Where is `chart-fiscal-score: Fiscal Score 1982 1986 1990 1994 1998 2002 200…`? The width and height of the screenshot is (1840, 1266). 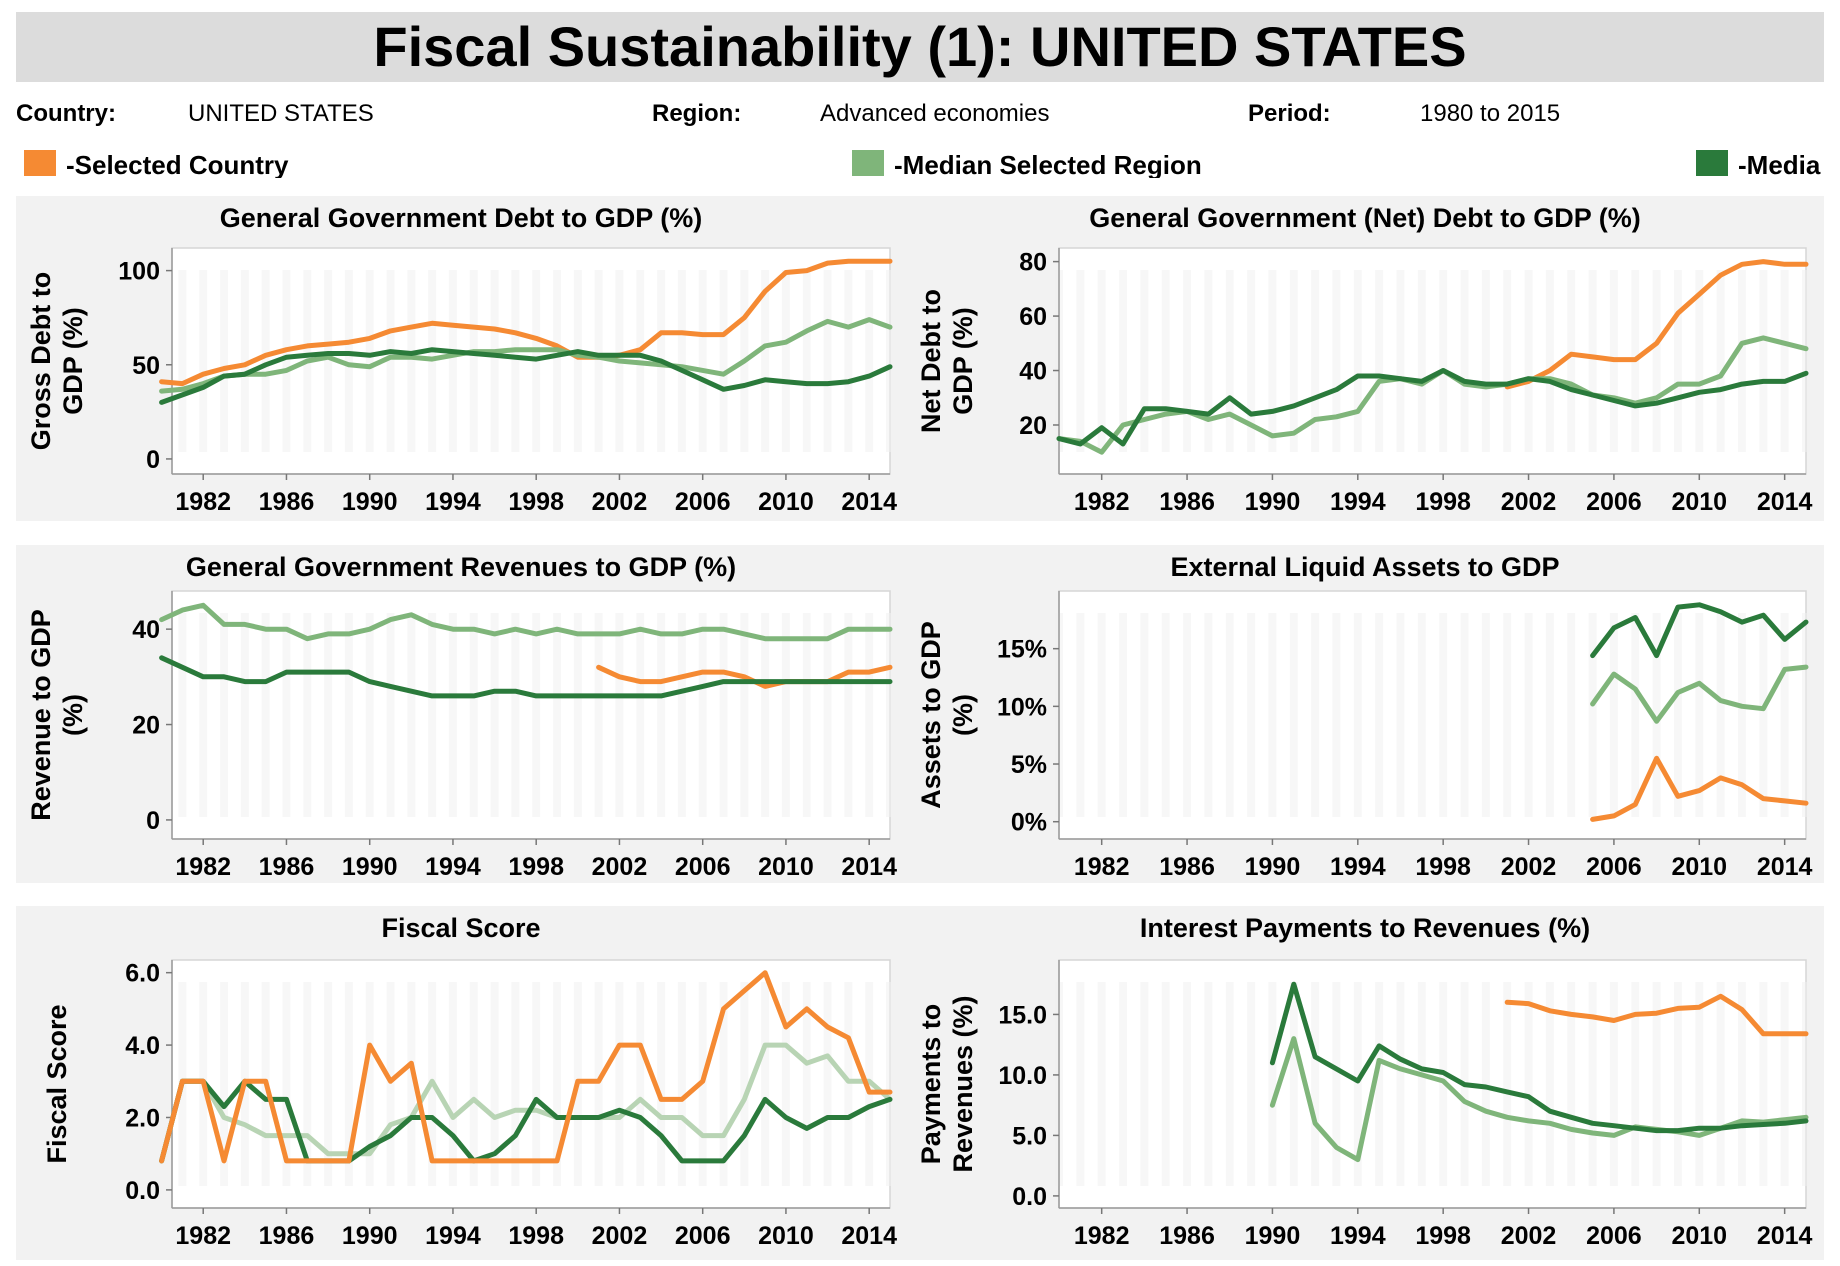 chart-fiscal-score: Fiscal Score 1982 1986 1990 1994 1998 2002 200… is located at coordinates (461, 1083).